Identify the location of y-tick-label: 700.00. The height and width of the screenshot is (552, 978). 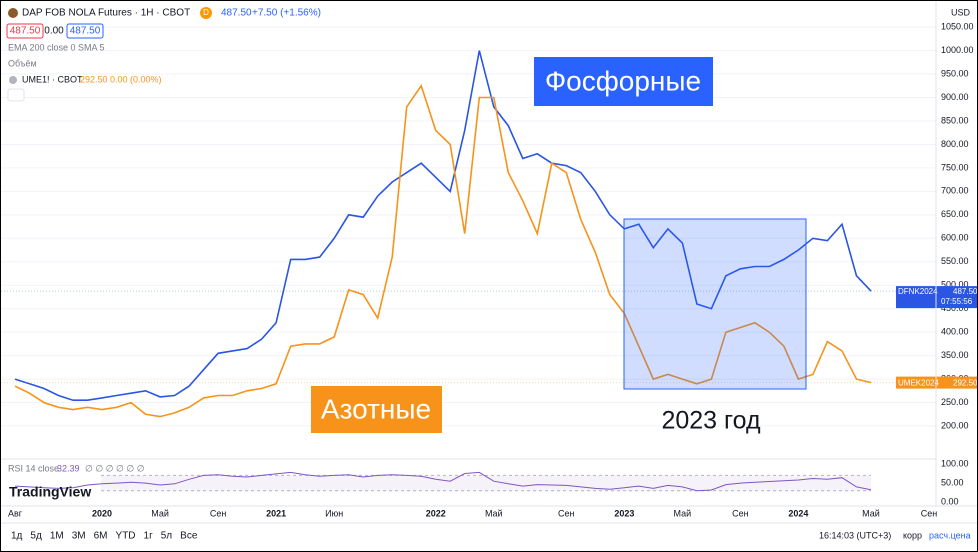
(955, 191).